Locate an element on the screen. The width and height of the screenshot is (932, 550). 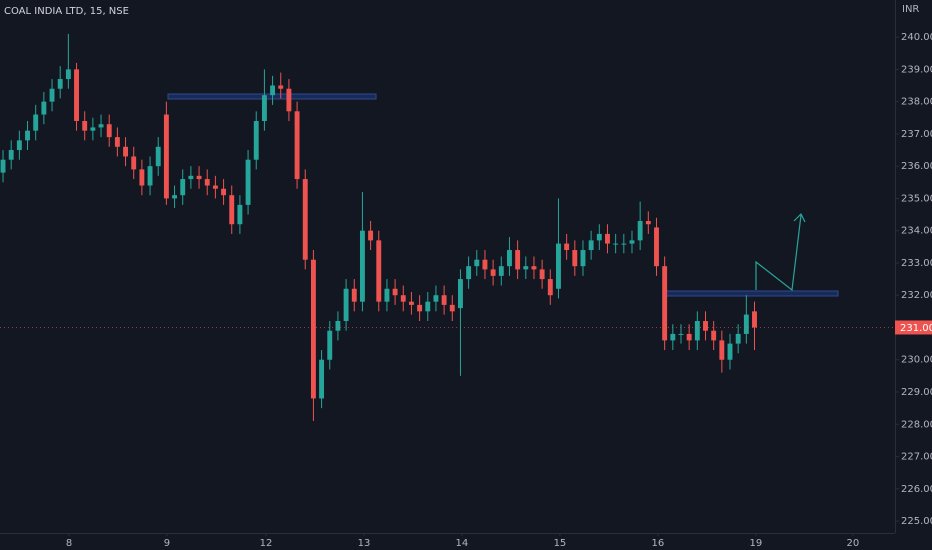
x-tick-label: 14 is located at coordinates (462, 543).